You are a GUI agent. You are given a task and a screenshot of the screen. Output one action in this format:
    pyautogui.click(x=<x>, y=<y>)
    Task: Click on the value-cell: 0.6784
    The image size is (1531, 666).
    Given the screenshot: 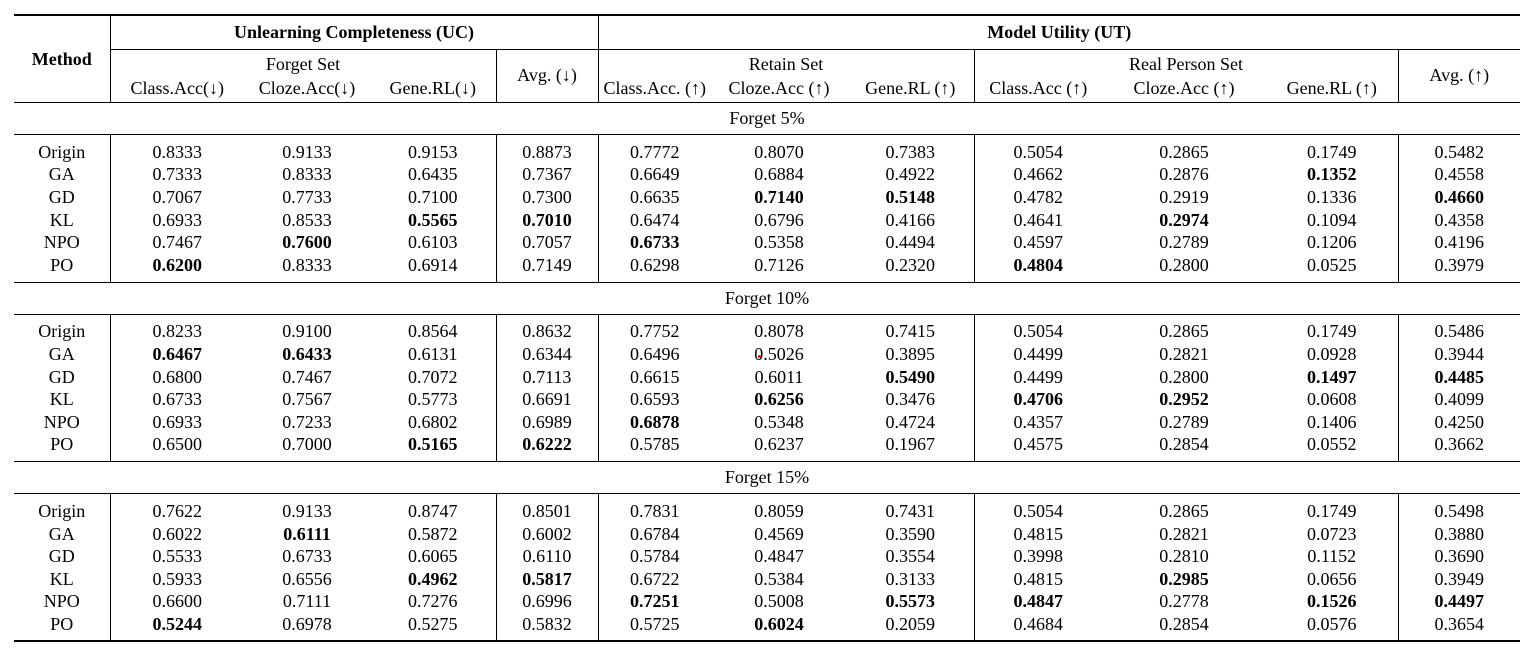 What is the action you would take?
    pyautogui.click(x=654, y=533)
    